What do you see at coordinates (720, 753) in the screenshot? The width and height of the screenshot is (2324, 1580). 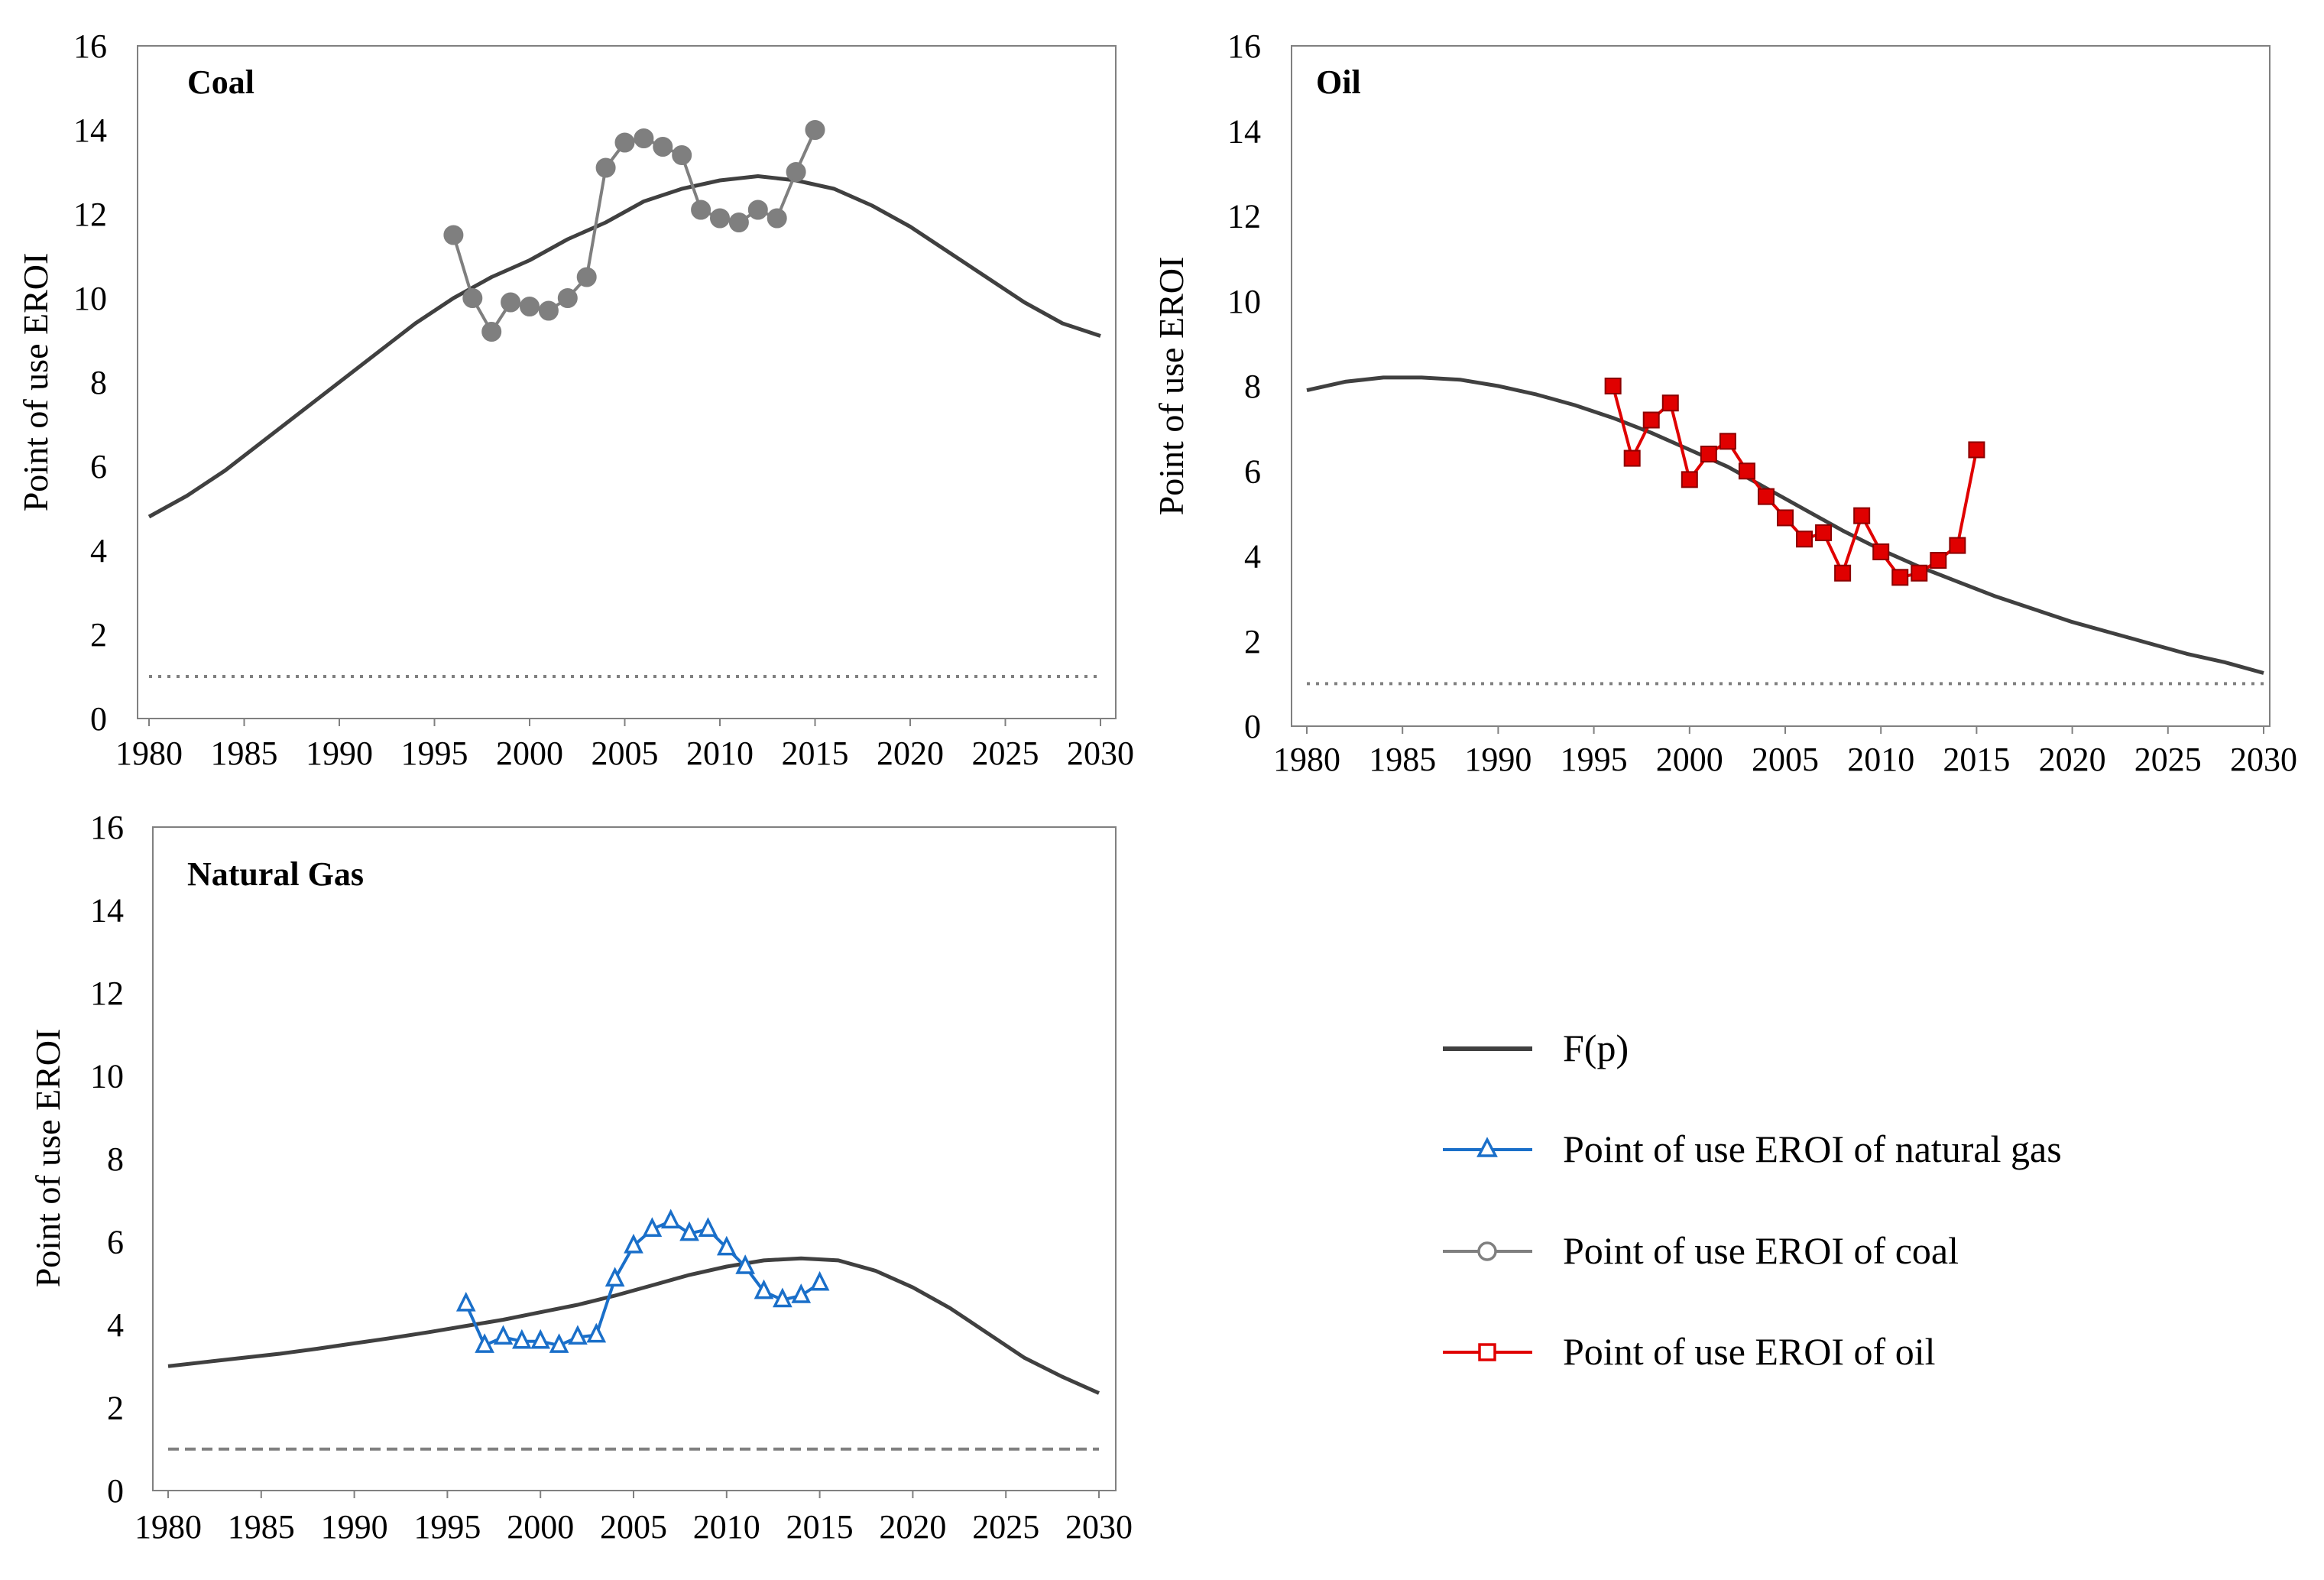 I see `coal-x-tick-label: 2010` at bounding box center [720, 753].